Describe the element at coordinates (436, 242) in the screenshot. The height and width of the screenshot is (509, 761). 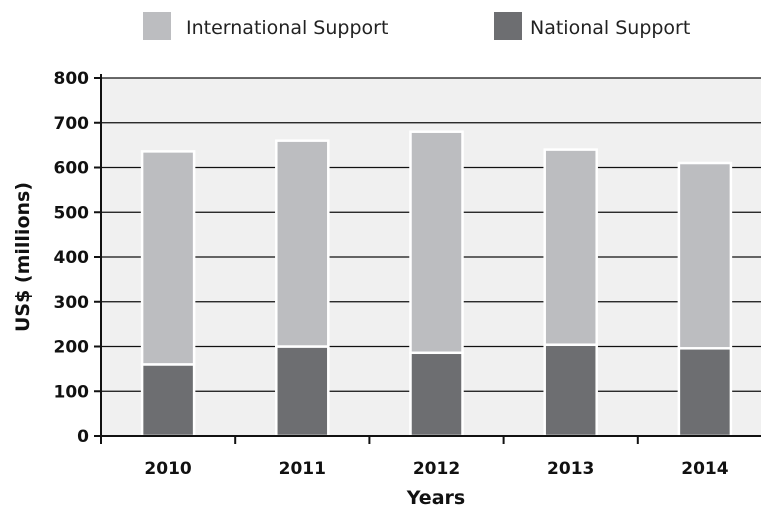
I see `bar-international-2012` at that location.